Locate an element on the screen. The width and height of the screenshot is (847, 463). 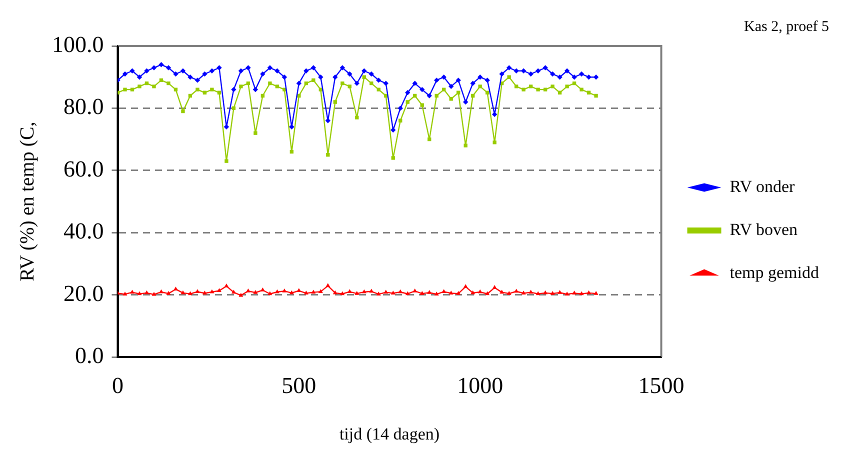
x-tick-label: 500 is located at coordinates (299, 385).